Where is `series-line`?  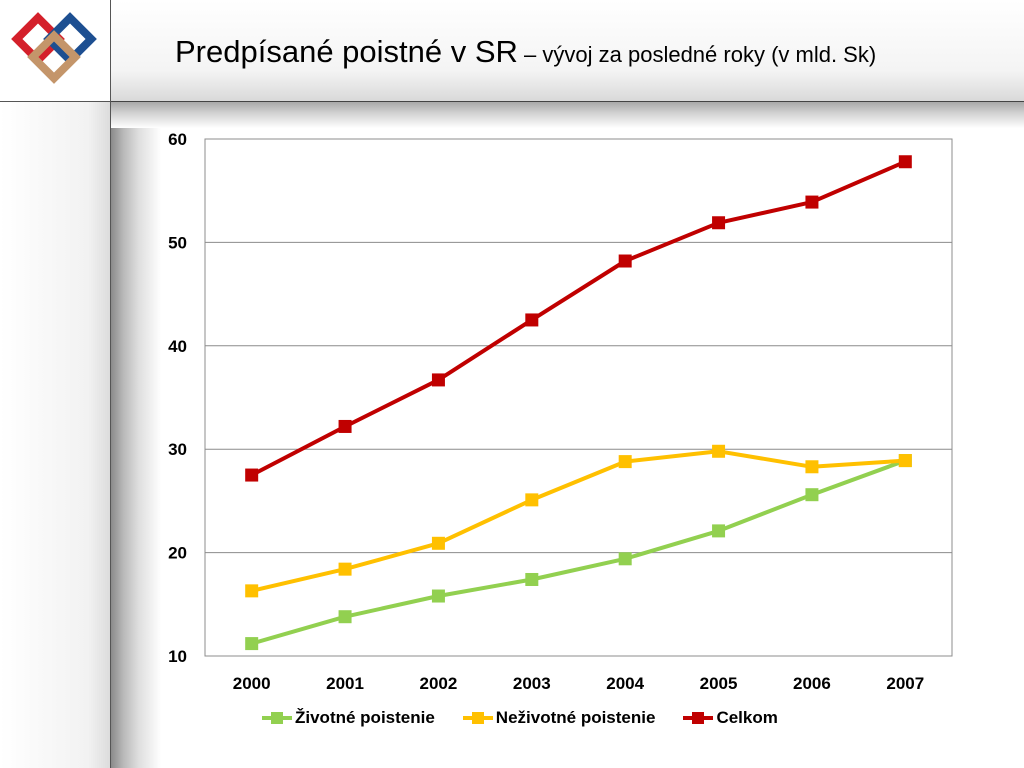 series-line is located at coordinates (578, 521).